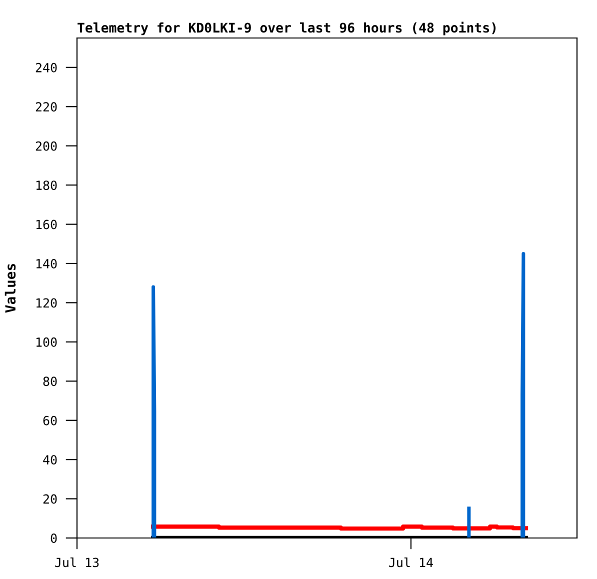 This screenshot has height=579, width=597. Describe the element at coordinates (53, 538) in the screenshot. I see `y-tick-label: 0` at that location.